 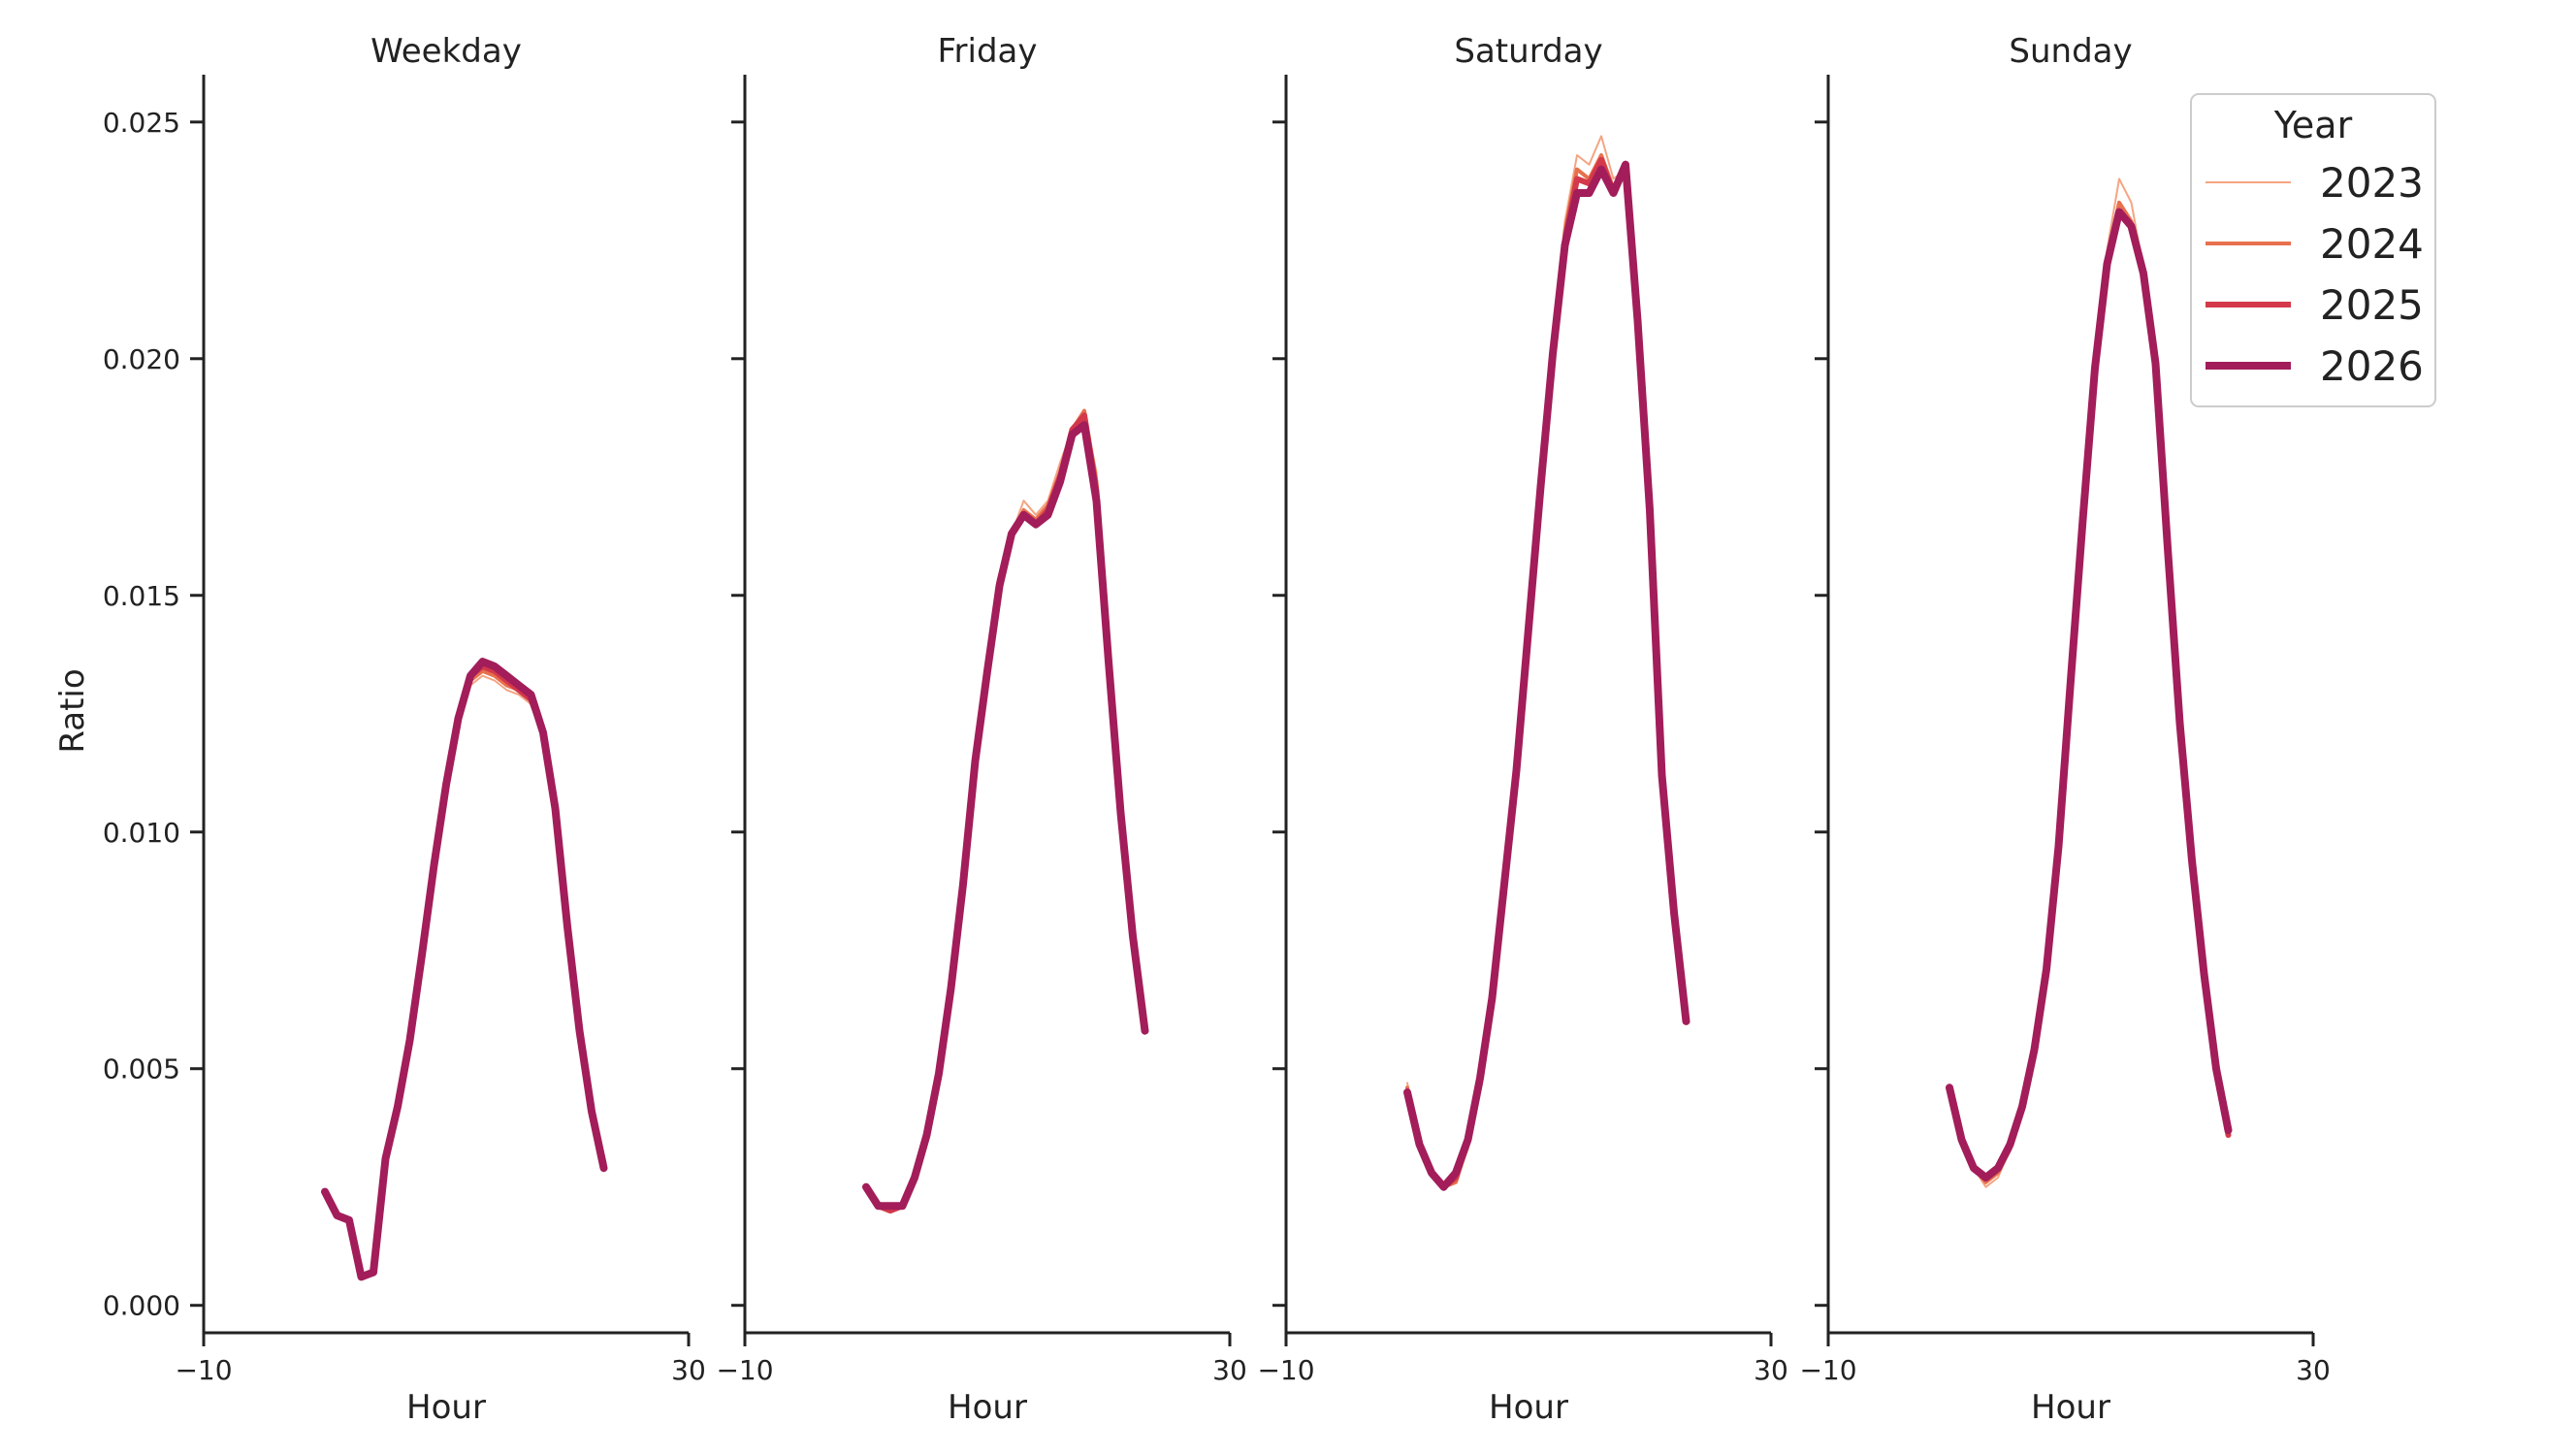 I want to click on y-axis-label: Ratio, so click(x=72, y=710).